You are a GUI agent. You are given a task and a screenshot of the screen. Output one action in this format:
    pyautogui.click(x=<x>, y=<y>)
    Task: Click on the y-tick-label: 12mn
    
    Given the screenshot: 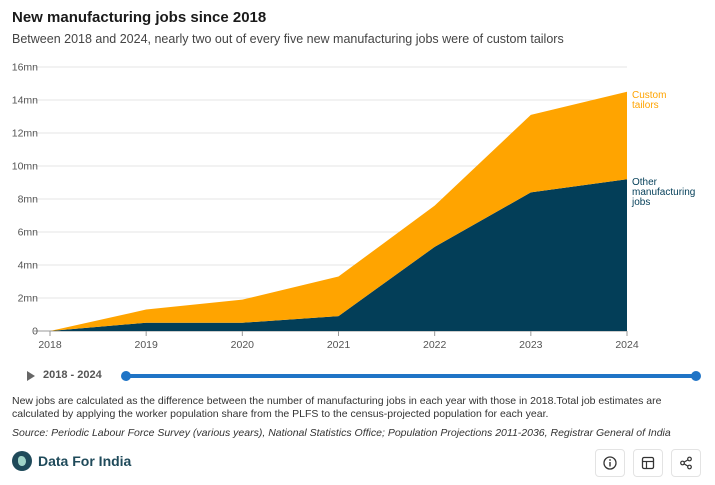 What is the action you would take?
    pyautogui.click(x=25, y=134)
    